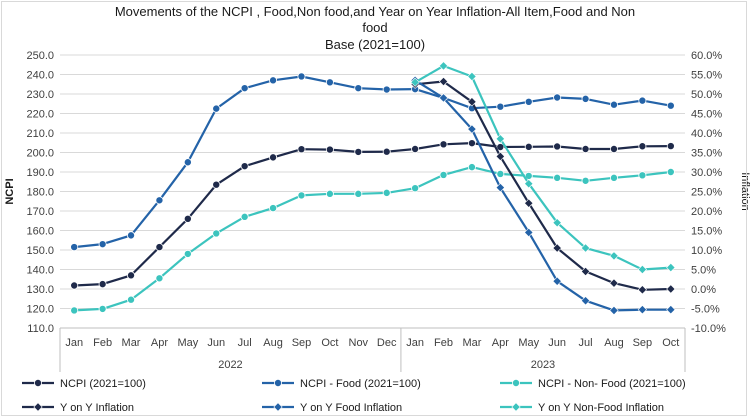 This screenshot has height=419, width=750. Describe the element at coordinates (40, 212) in the screenshot. I see `left-tick-label: 170.0` at that location.